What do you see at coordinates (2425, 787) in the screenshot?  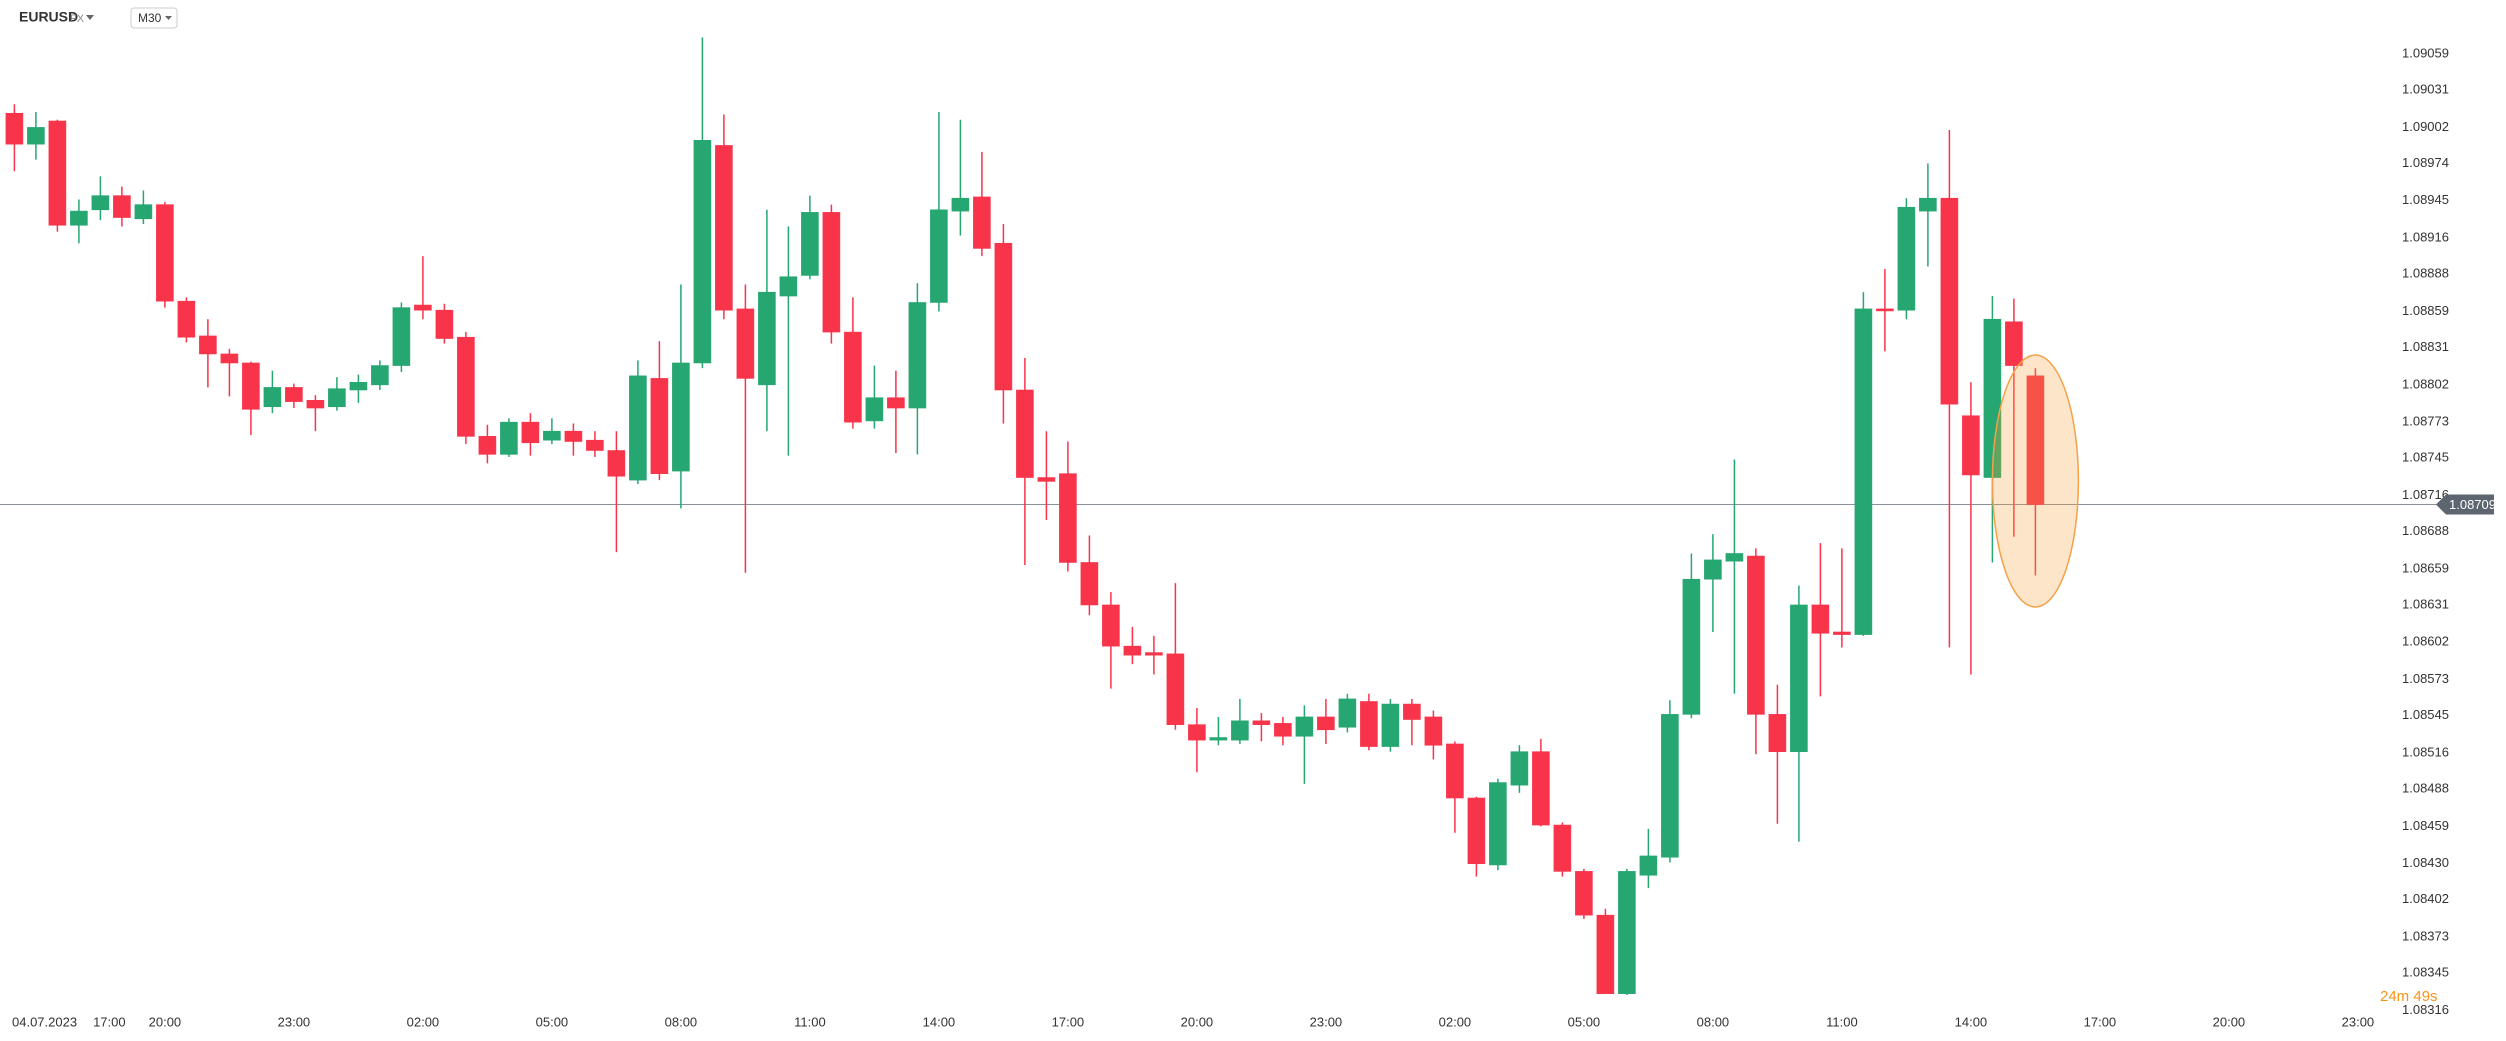 I see `y-tick-label: 1.08488` at bounding box center [2425, 787].